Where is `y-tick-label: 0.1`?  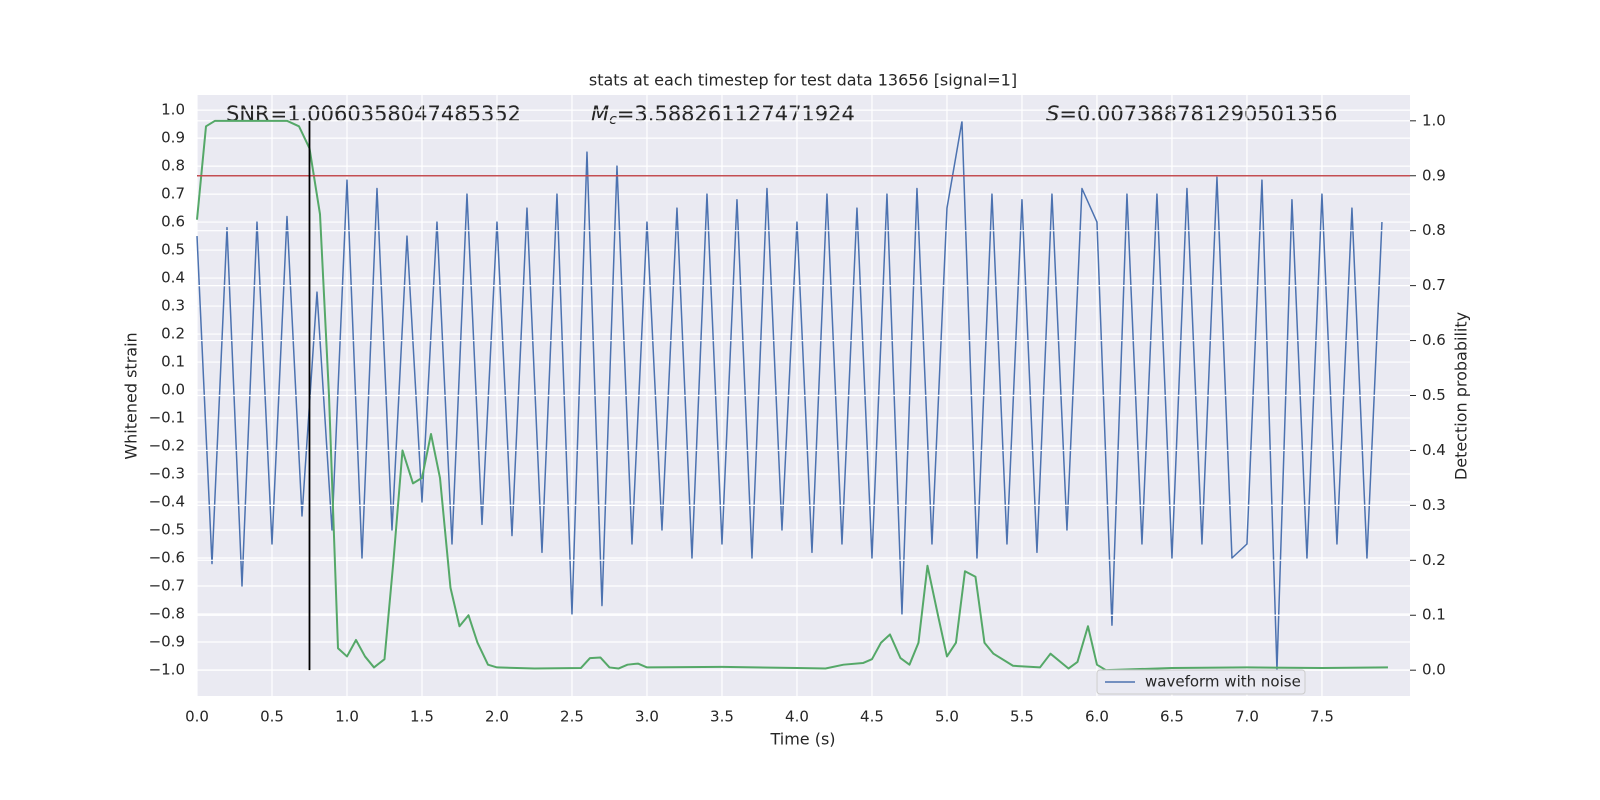
y-tick-label: 0.1 is located at coordinates (173, 362).